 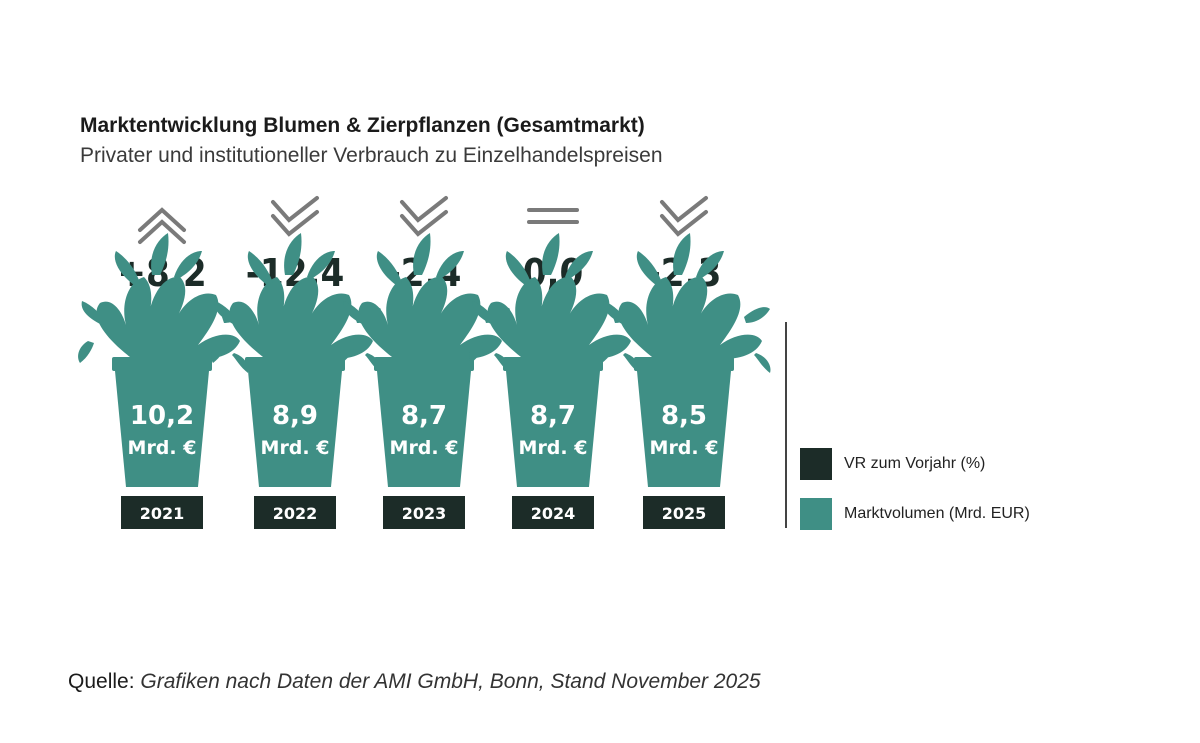 What do you see at coordinates (684, 416) in the screenshot?
I see `volume-label-2025: 8,5` at bounding box center [684, 416].